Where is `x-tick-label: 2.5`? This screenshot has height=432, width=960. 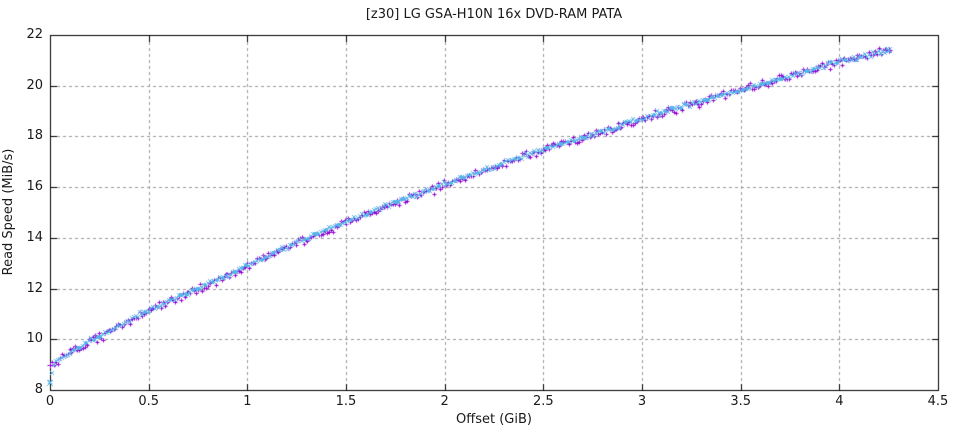
x-tick-label: 2.5 is located at coordinates (543, 401).